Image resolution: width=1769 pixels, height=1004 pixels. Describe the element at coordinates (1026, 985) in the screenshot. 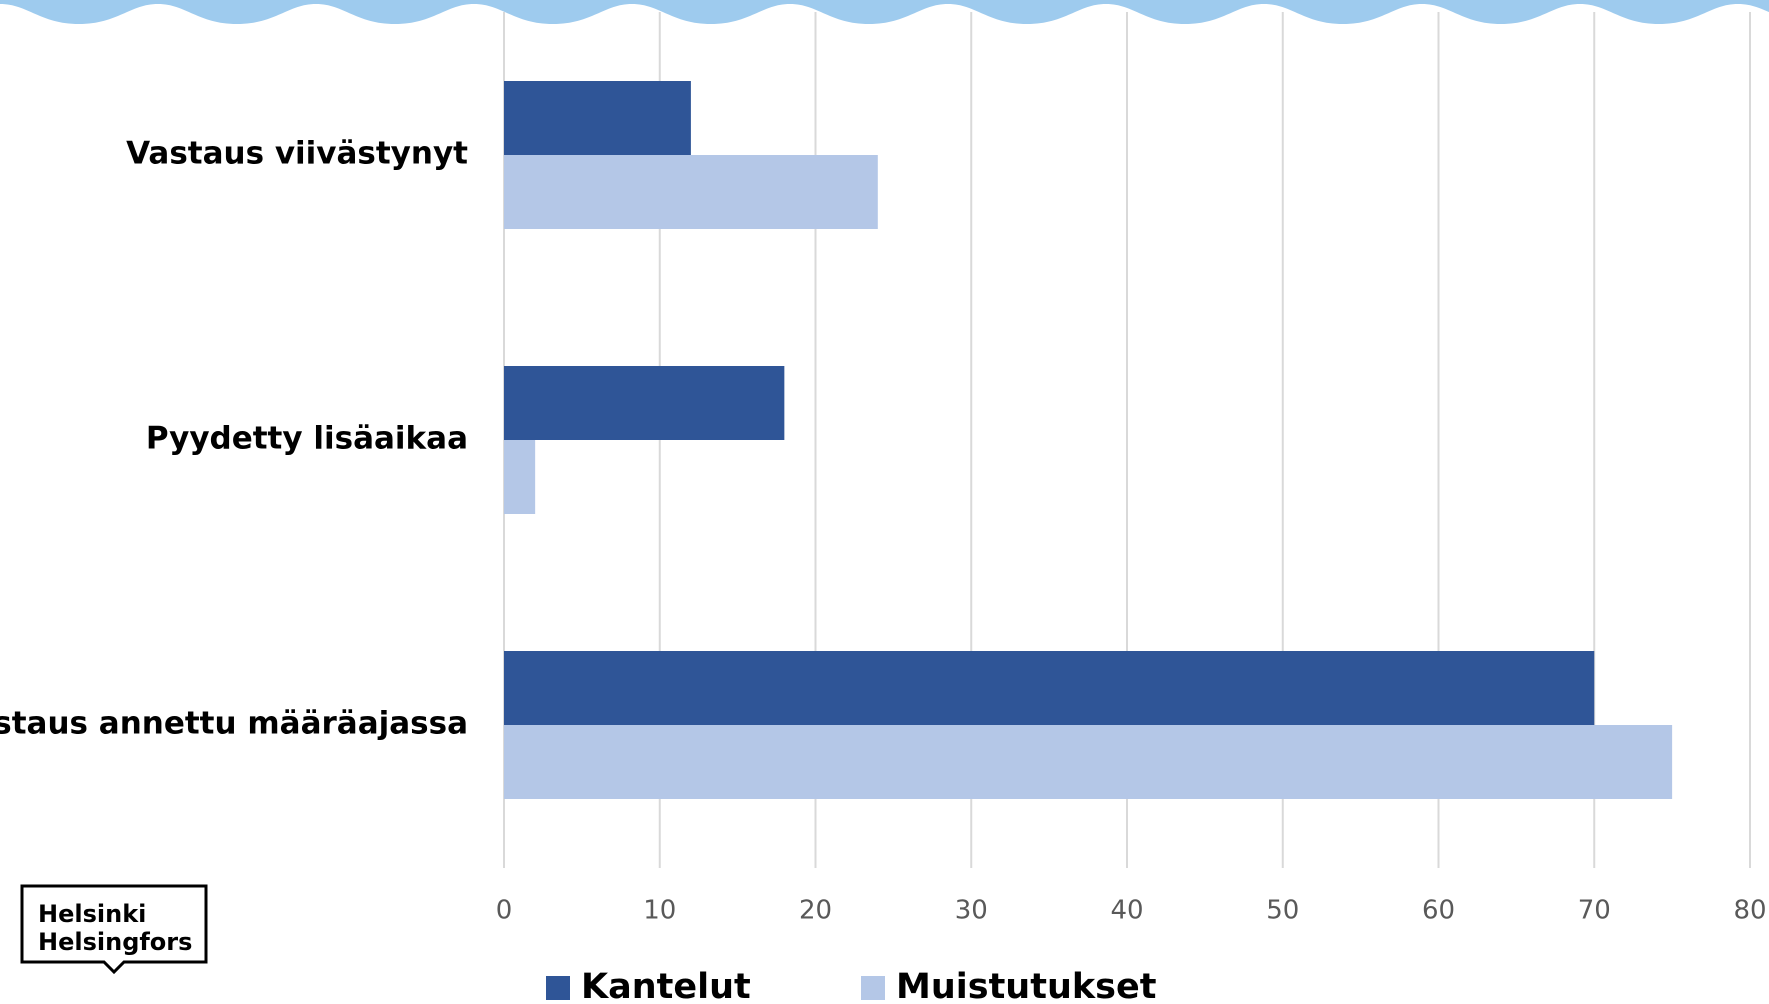

I see `legend-label: Muistutukset` at that location.